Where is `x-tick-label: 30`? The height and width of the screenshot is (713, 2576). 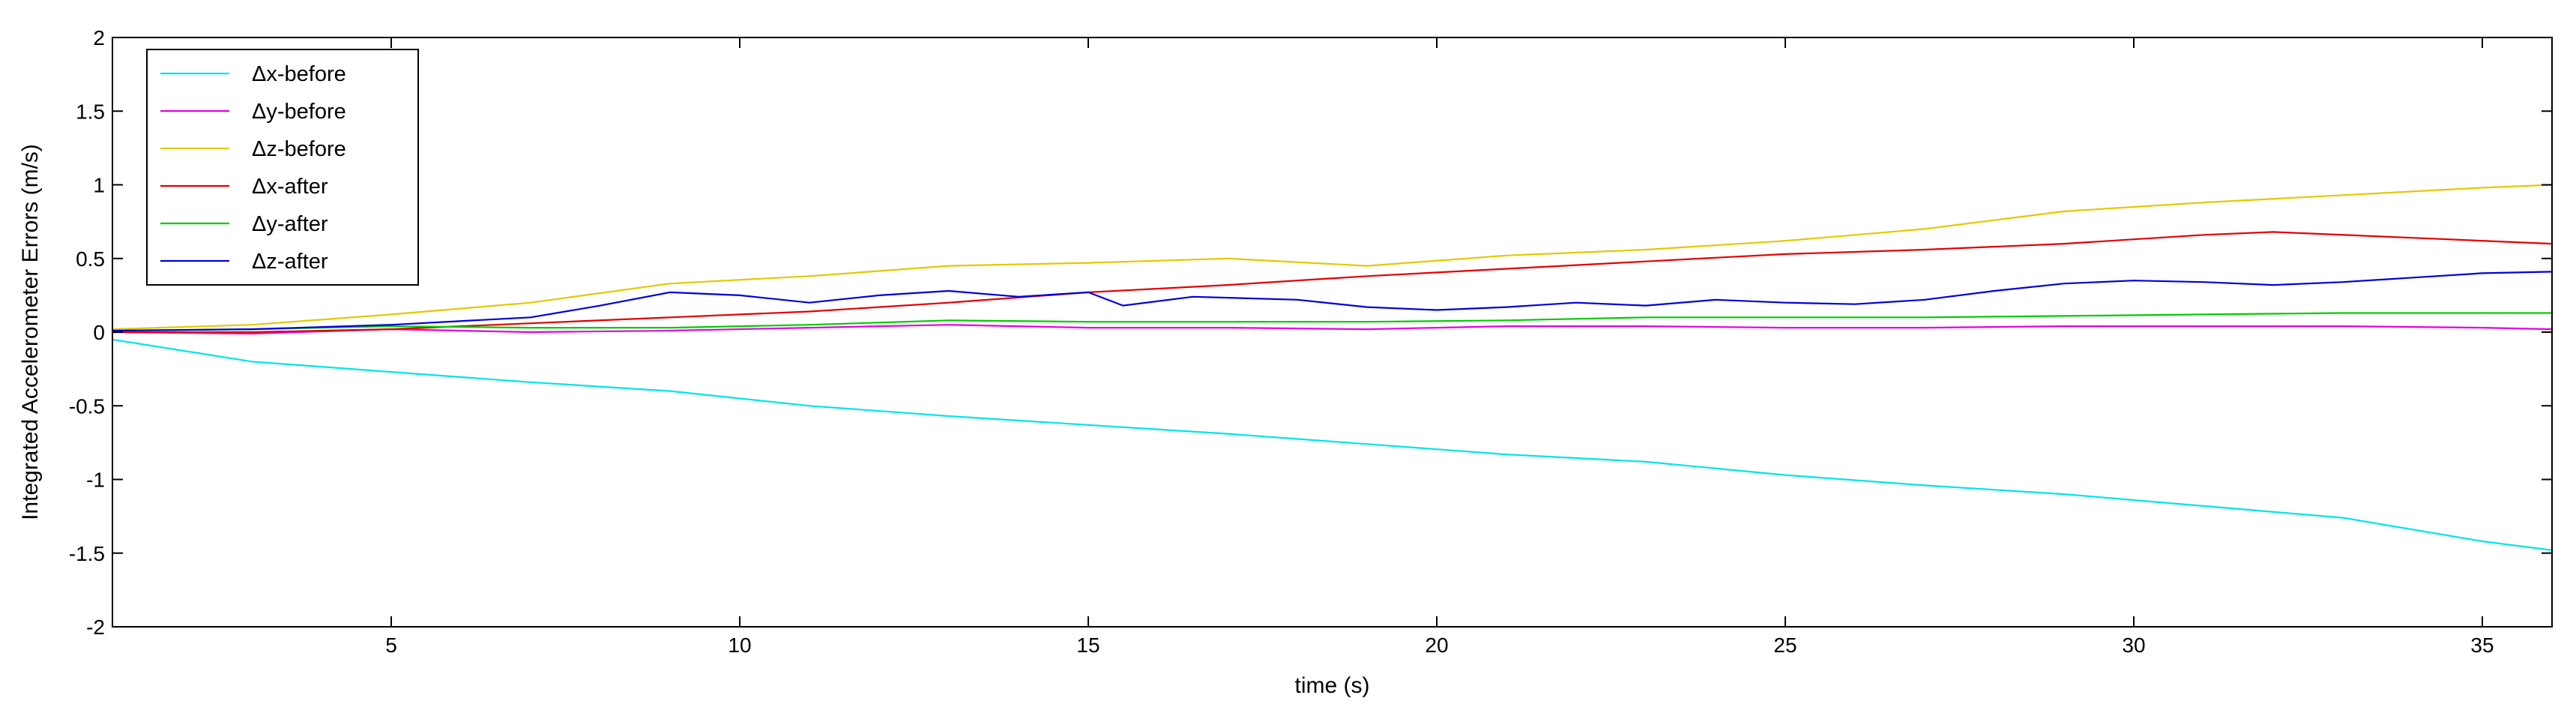 x-tick-label: 30 is located at coordinates (2134, 645).